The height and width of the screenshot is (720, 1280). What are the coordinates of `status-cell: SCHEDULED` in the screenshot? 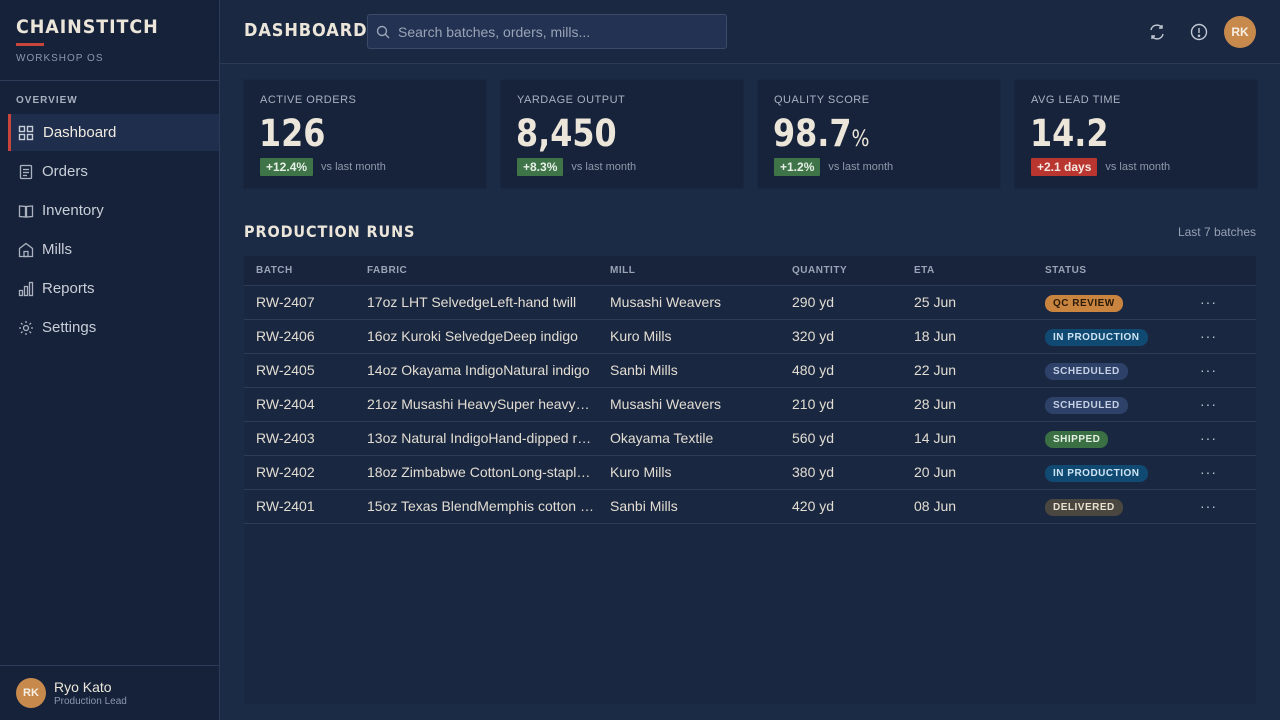 It's located at (1110, 404).